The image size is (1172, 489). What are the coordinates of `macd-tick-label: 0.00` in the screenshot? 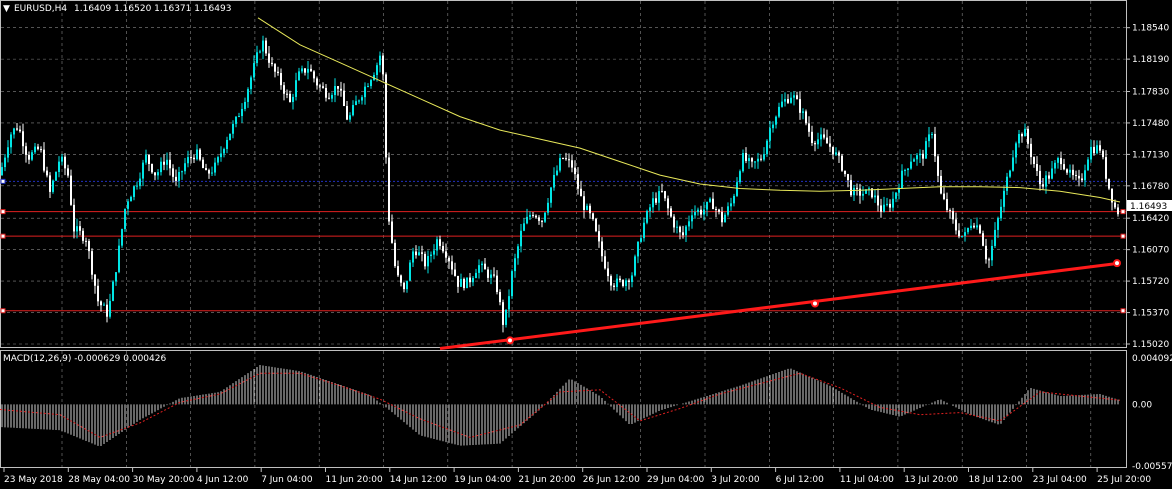 It's located at (1142, 405).